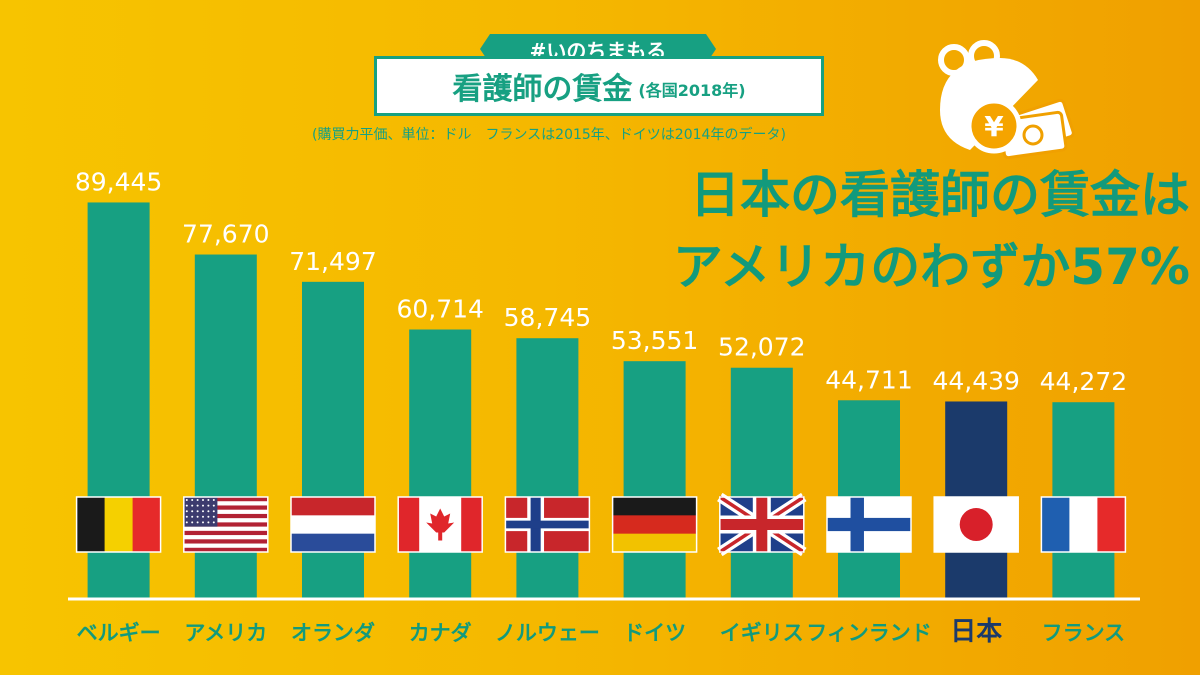 The height and width of the screenshot is (675, 1200). I want to click on usa-flag, so click(226, 524).